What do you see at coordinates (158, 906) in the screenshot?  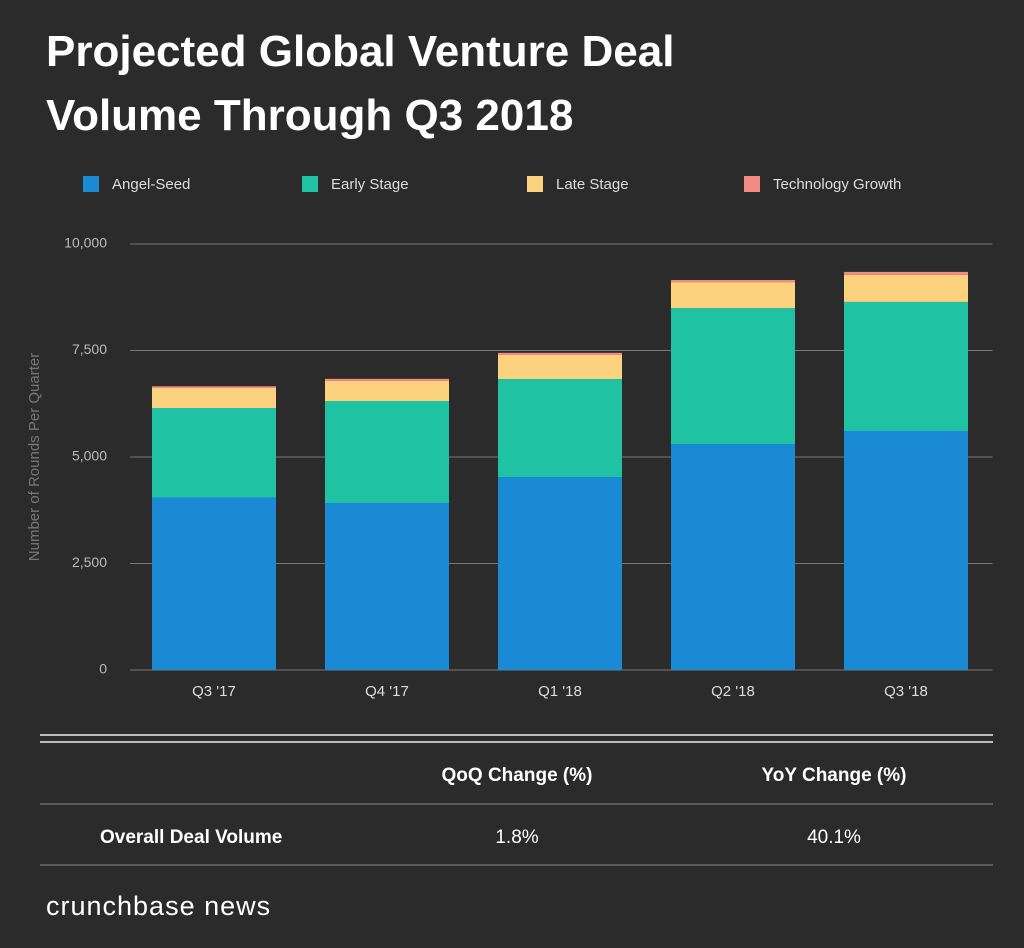 I see `footer-logo: crunchbase news` at bounding box center [158, 906].